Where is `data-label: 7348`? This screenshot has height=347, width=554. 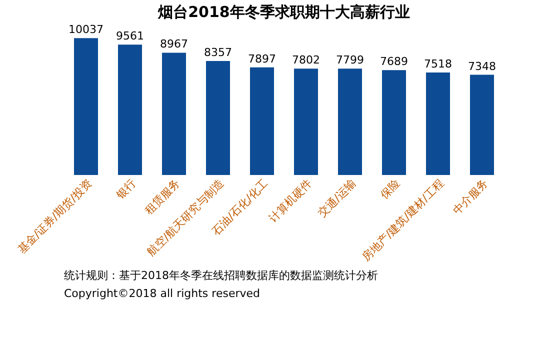 data-label: 7348 is located at coordinates (482, 66).